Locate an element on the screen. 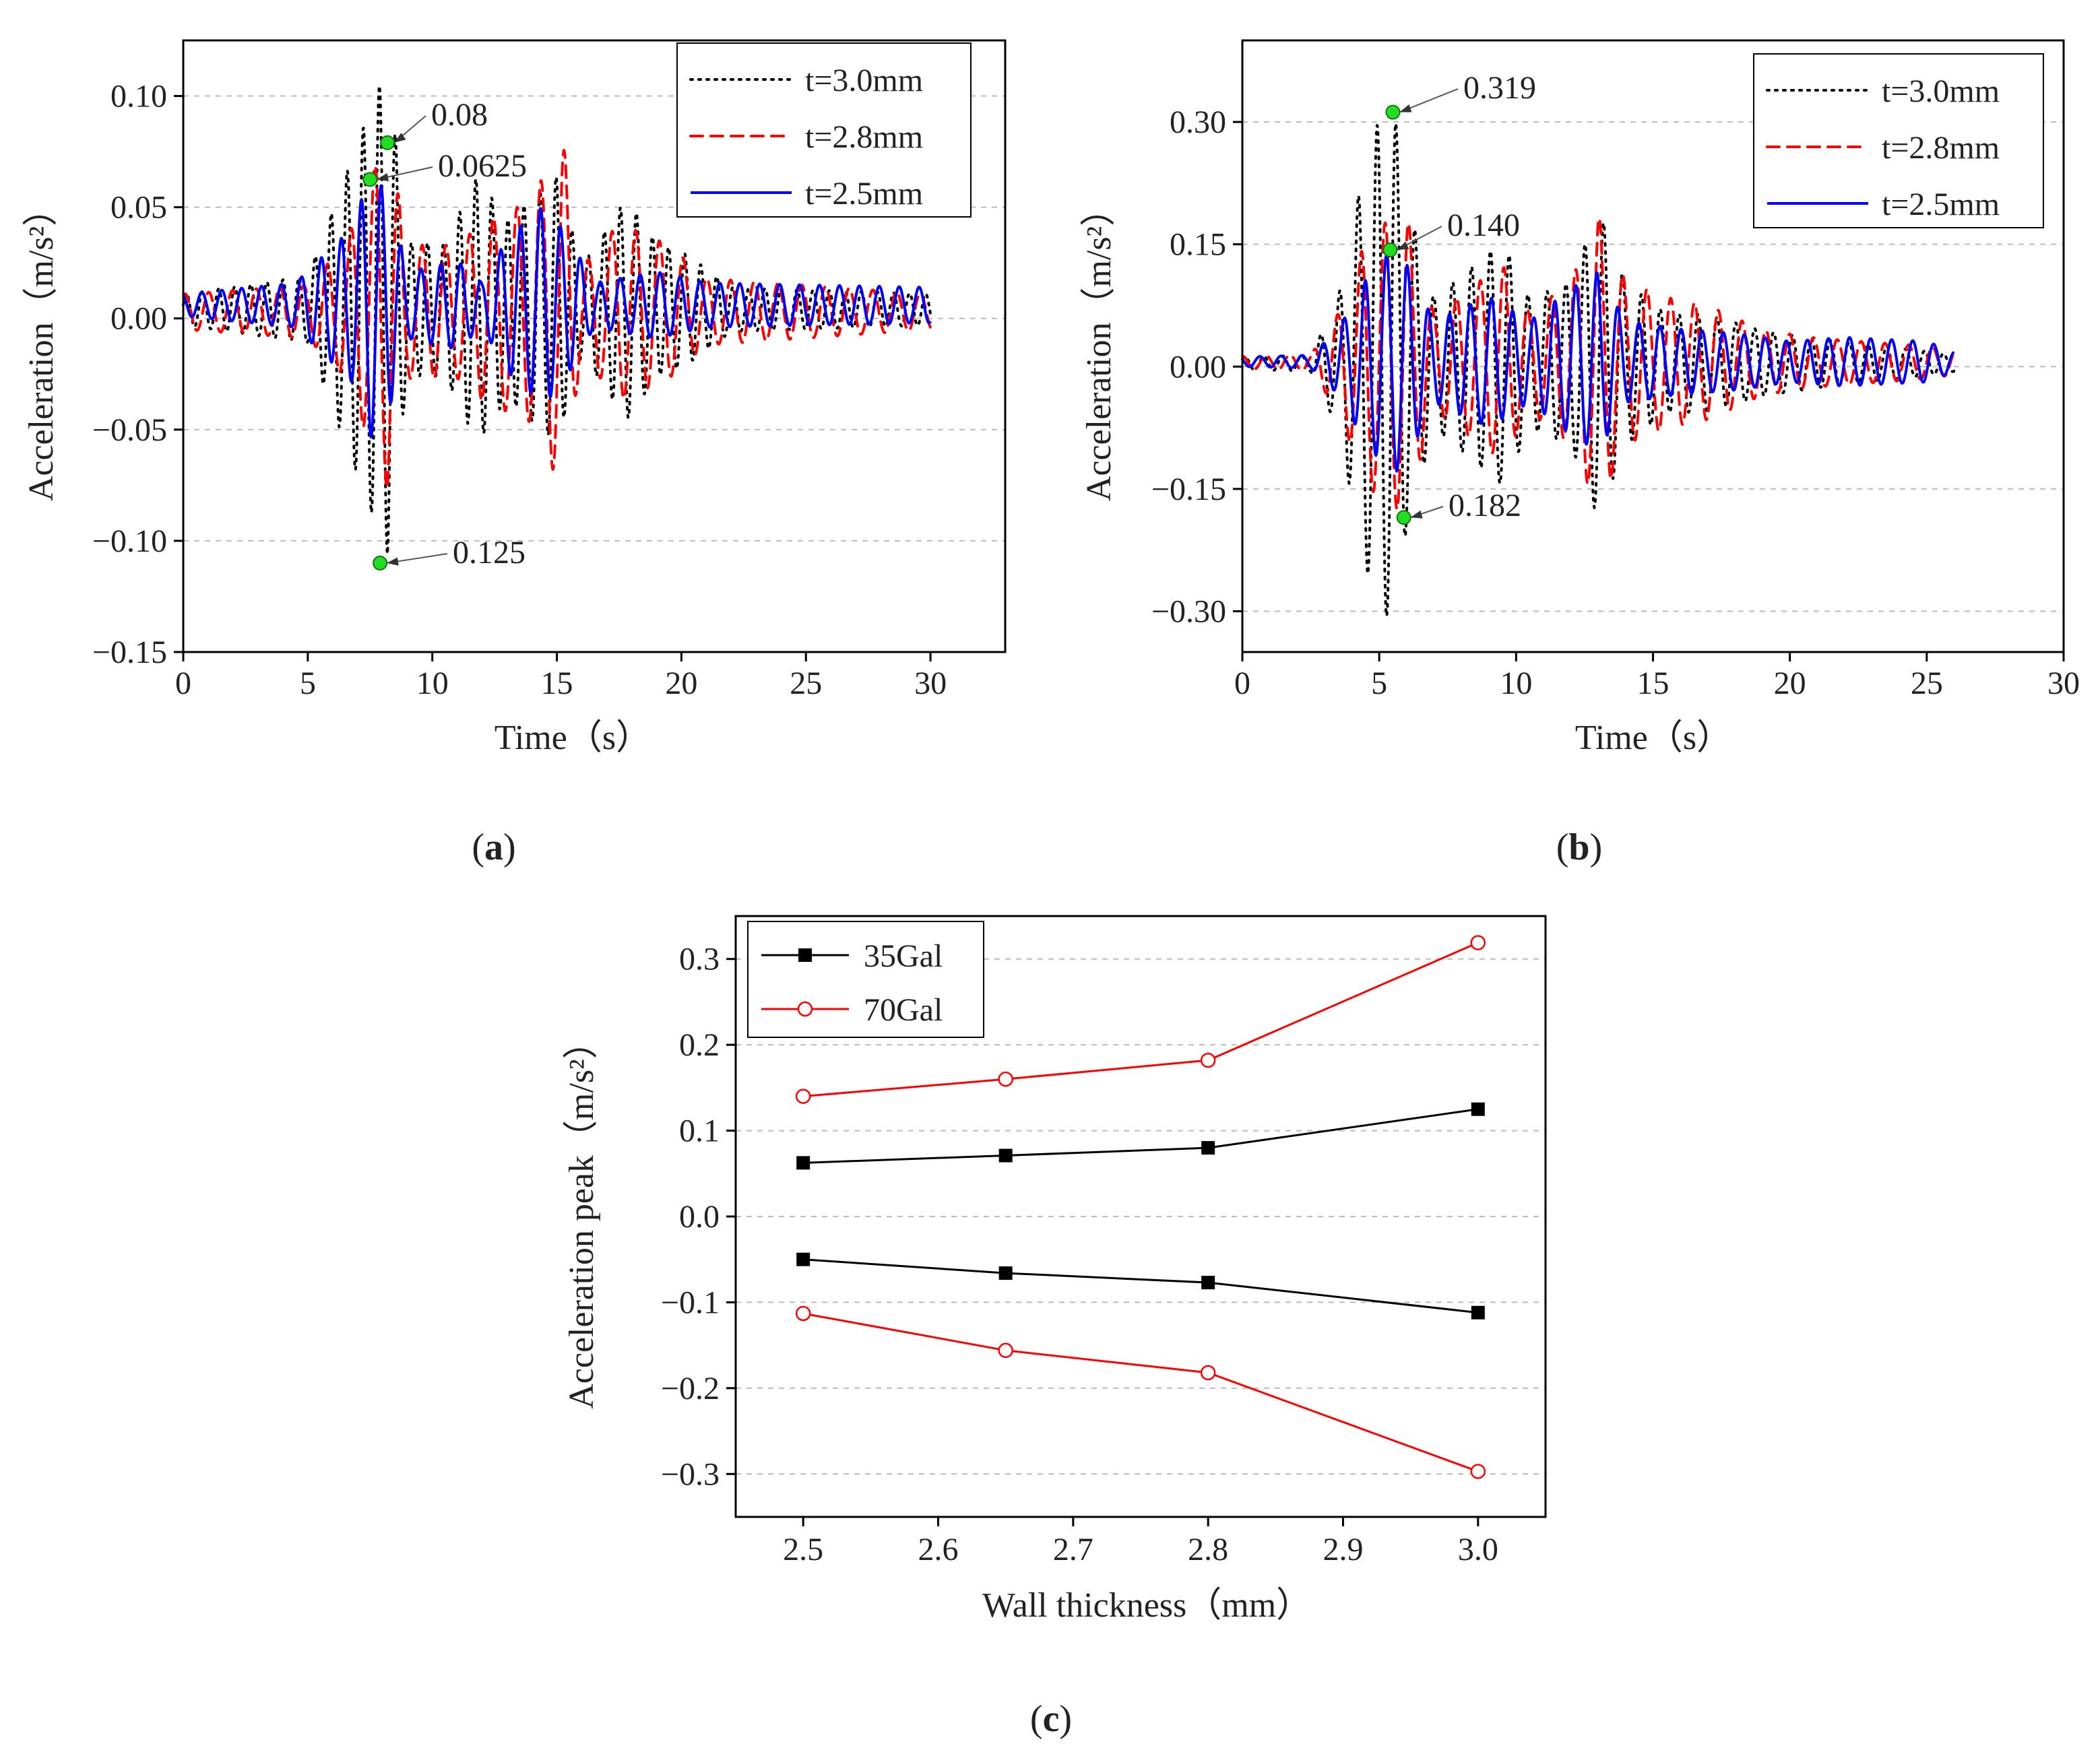 The image size is (2100, 1754). panel-a-plot-frame is located at coordinates (594, 346).